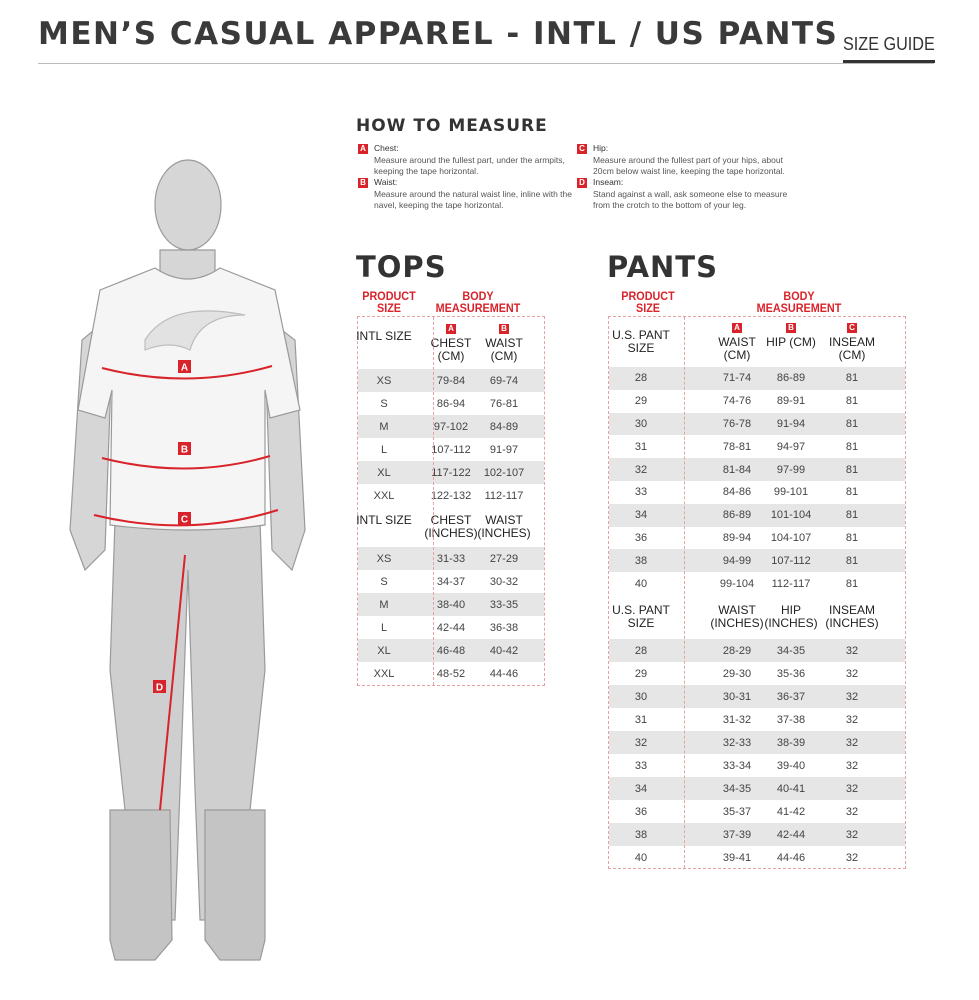 The height and width of the screenshot is (1000, 979). Describe the element at coordinates (737, 719) in the screenshot. I see `table-cell: 31-32` at that location.